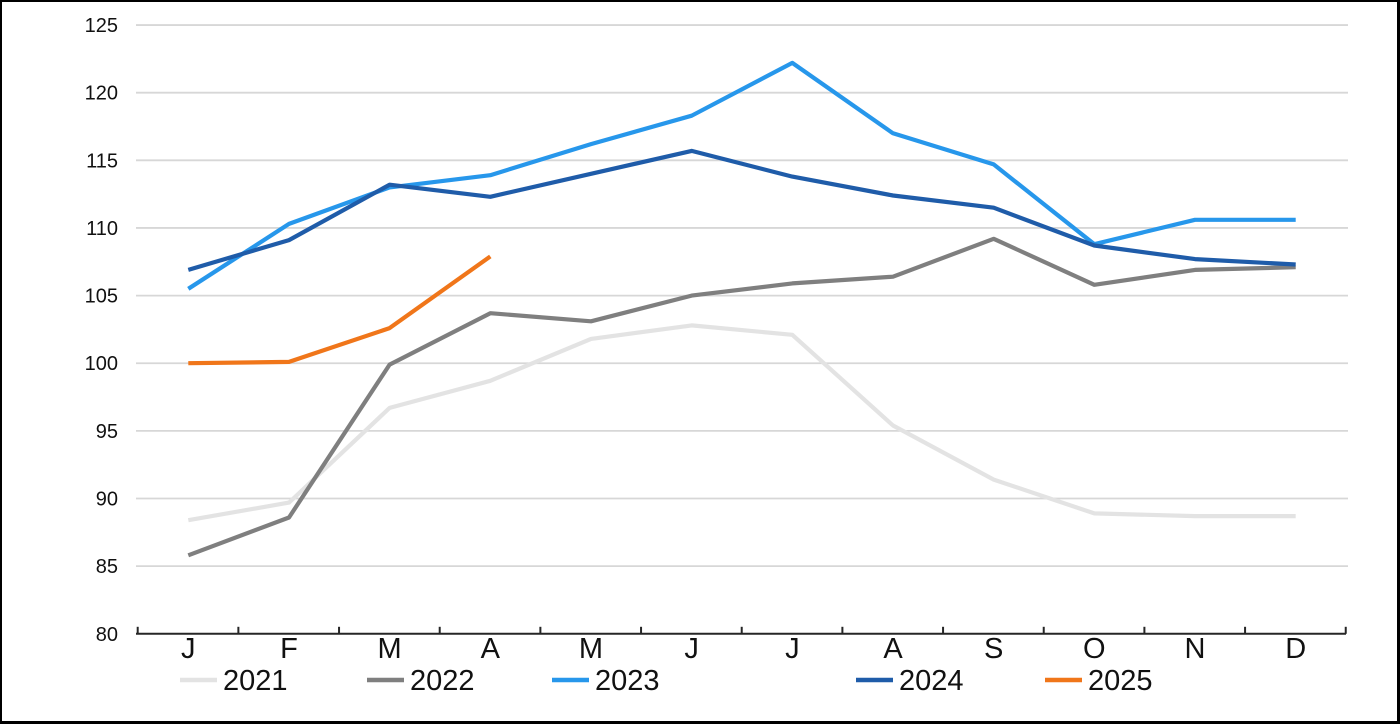 Image resolution: width=1400 pixels, height=724 pixels. What do you see at coordinates (255, 681) in the screenshot?
I see `legend-label-2021: 2021` at bounding box center [255, 681].